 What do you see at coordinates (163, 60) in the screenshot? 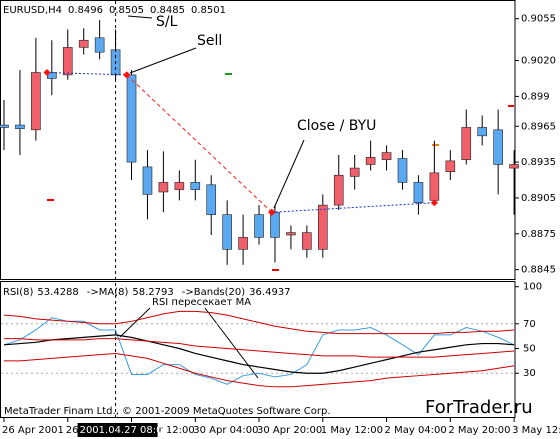
I see `sell-connector` at bounding box center [163, 60].